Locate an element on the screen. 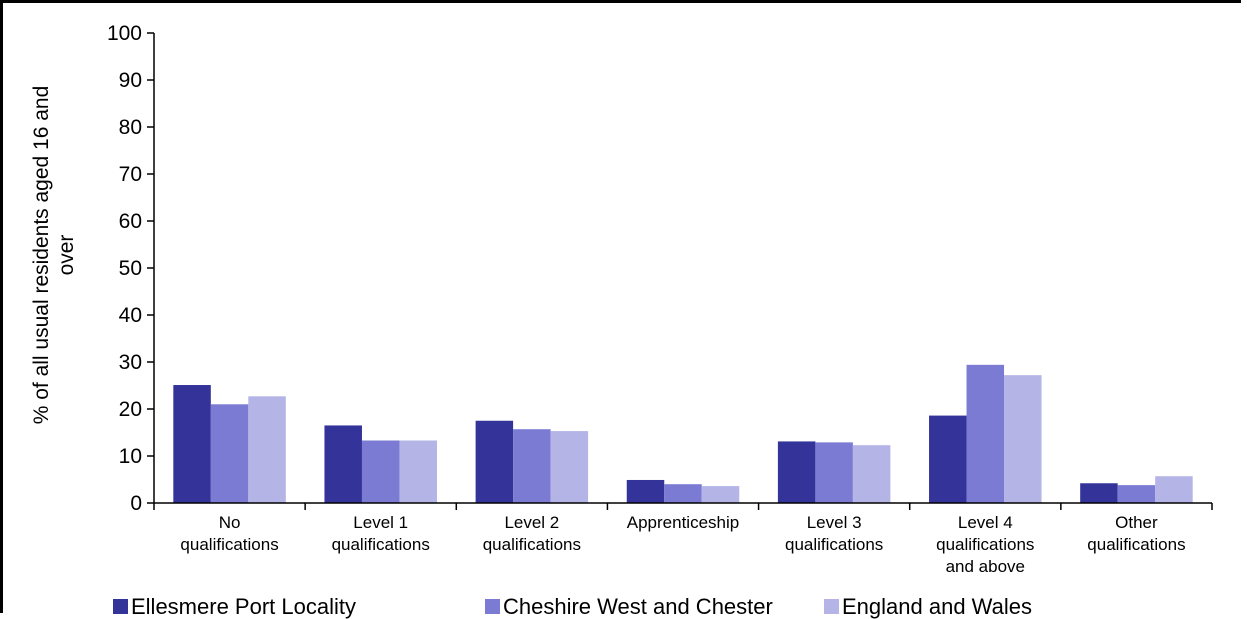 The image size is (1247, 619). y-tick-label: 60 is located at coordinates (130, 221).